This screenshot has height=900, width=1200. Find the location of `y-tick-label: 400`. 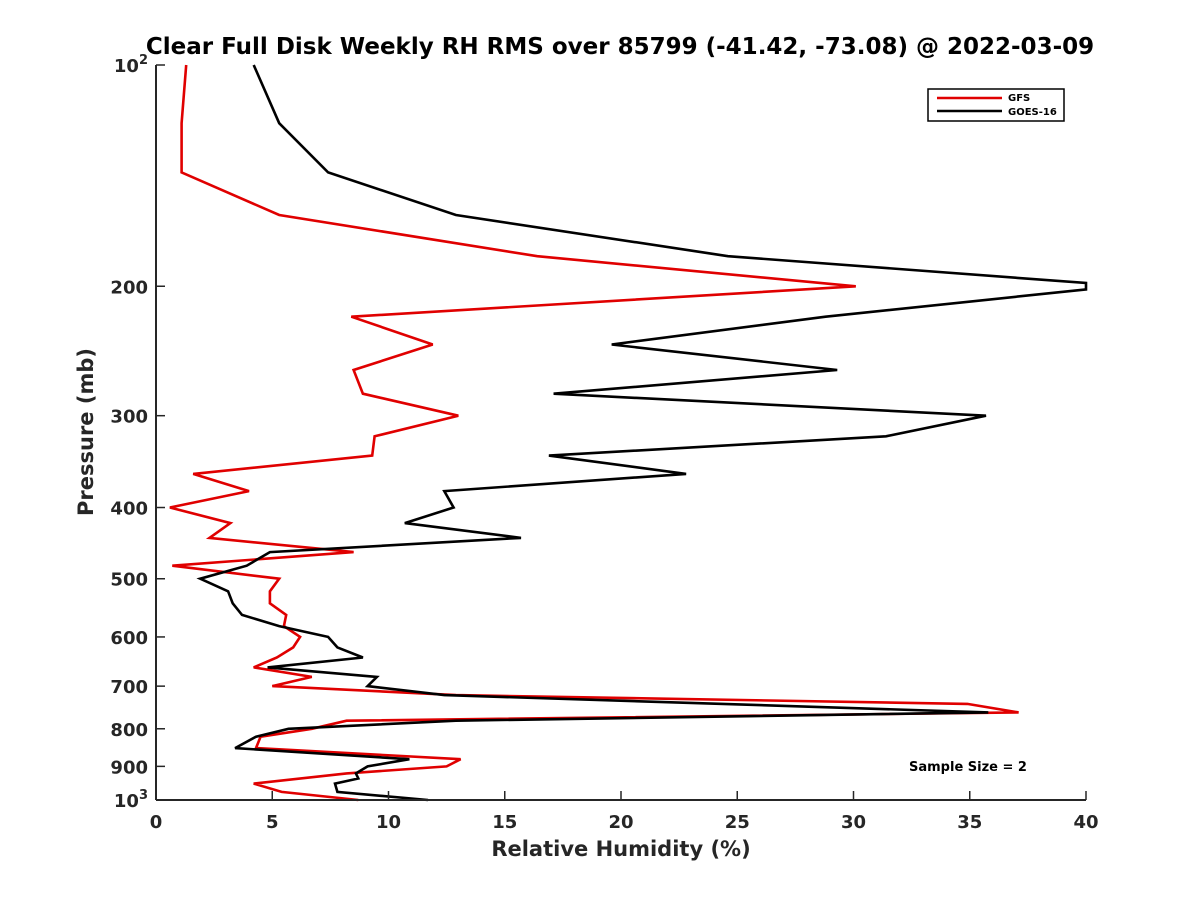

y-tick-label: 400 is located at coordinates (129, 509).